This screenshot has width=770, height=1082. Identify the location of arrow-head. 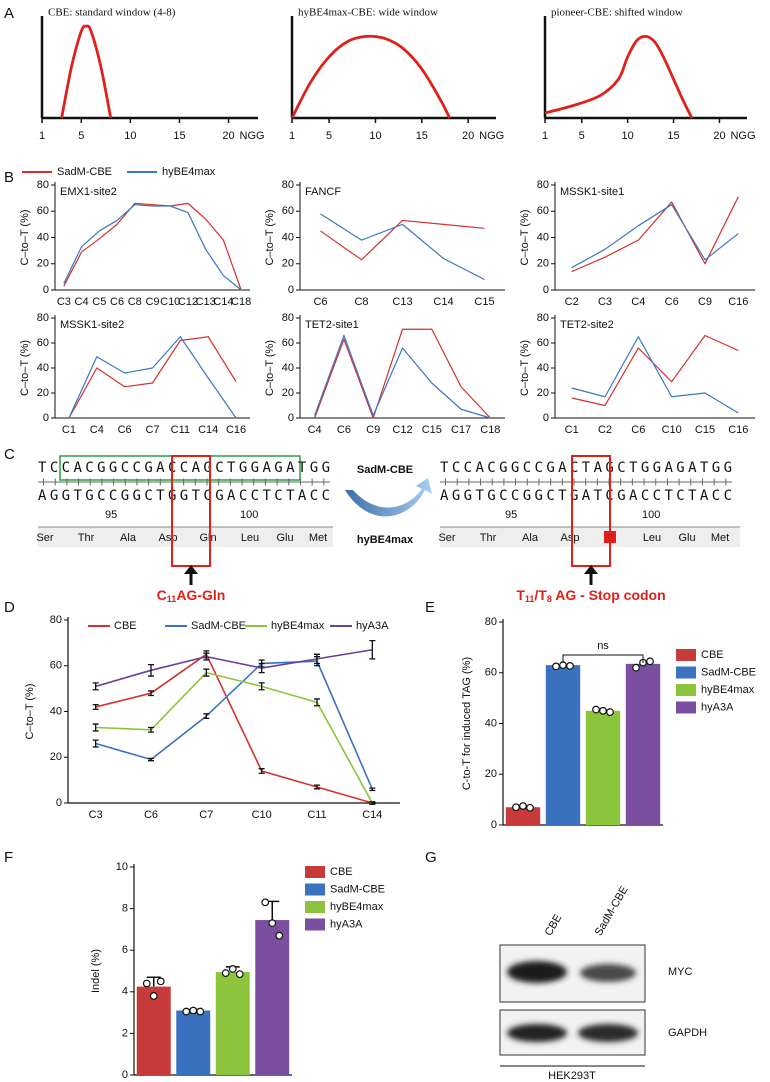
(591, 569).